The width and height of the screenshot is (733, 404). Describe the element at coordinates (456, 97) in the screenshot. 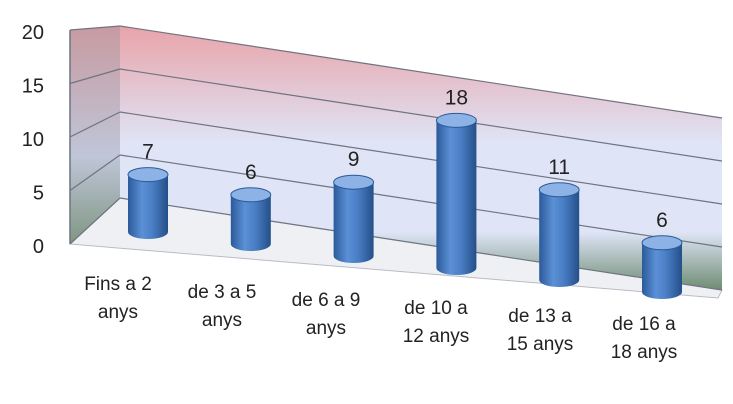

I see `data-label: 18` at that location.